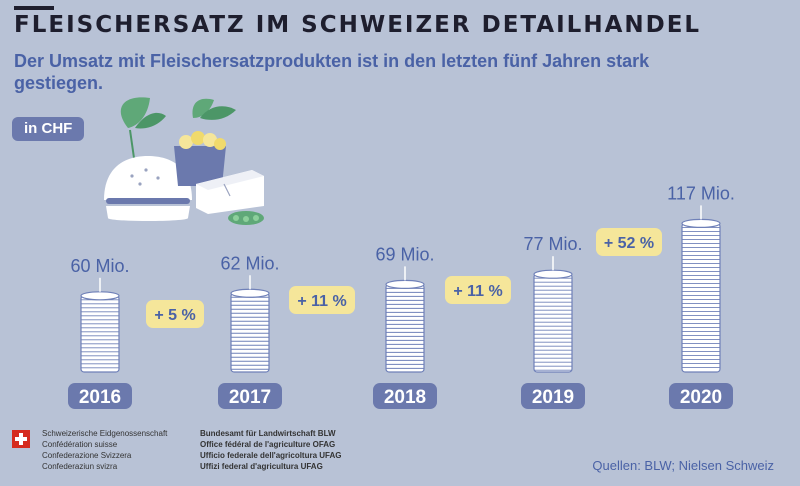 The width and height of the screenshot is (800, 486). What do you see at coordinates (404, 254) in the screenshot?
I see `value-label-2018: 69 Mio.` at bounding box center [404, 254].